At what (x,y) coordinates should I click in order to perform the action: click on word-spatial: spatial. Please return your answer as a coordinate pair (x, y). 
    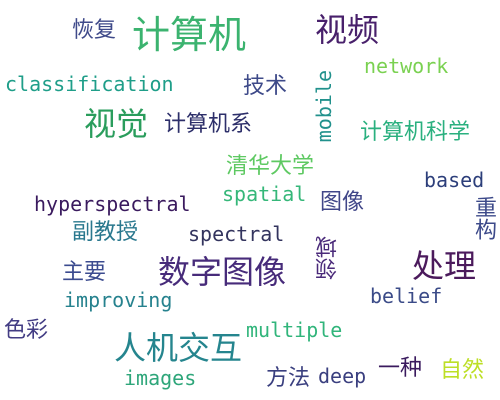
    Looking at the image, I should click on (264, 194).